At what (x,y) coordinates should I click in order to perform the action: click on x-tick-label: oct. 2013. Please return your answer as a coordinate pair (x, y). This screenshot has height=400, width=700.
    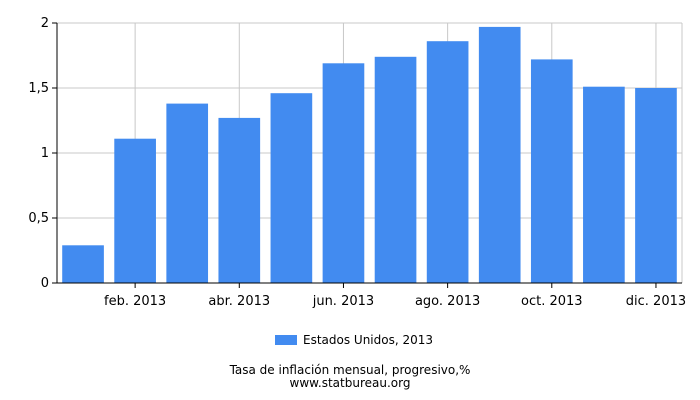
    Looking at the image, I should click on (552, 301).